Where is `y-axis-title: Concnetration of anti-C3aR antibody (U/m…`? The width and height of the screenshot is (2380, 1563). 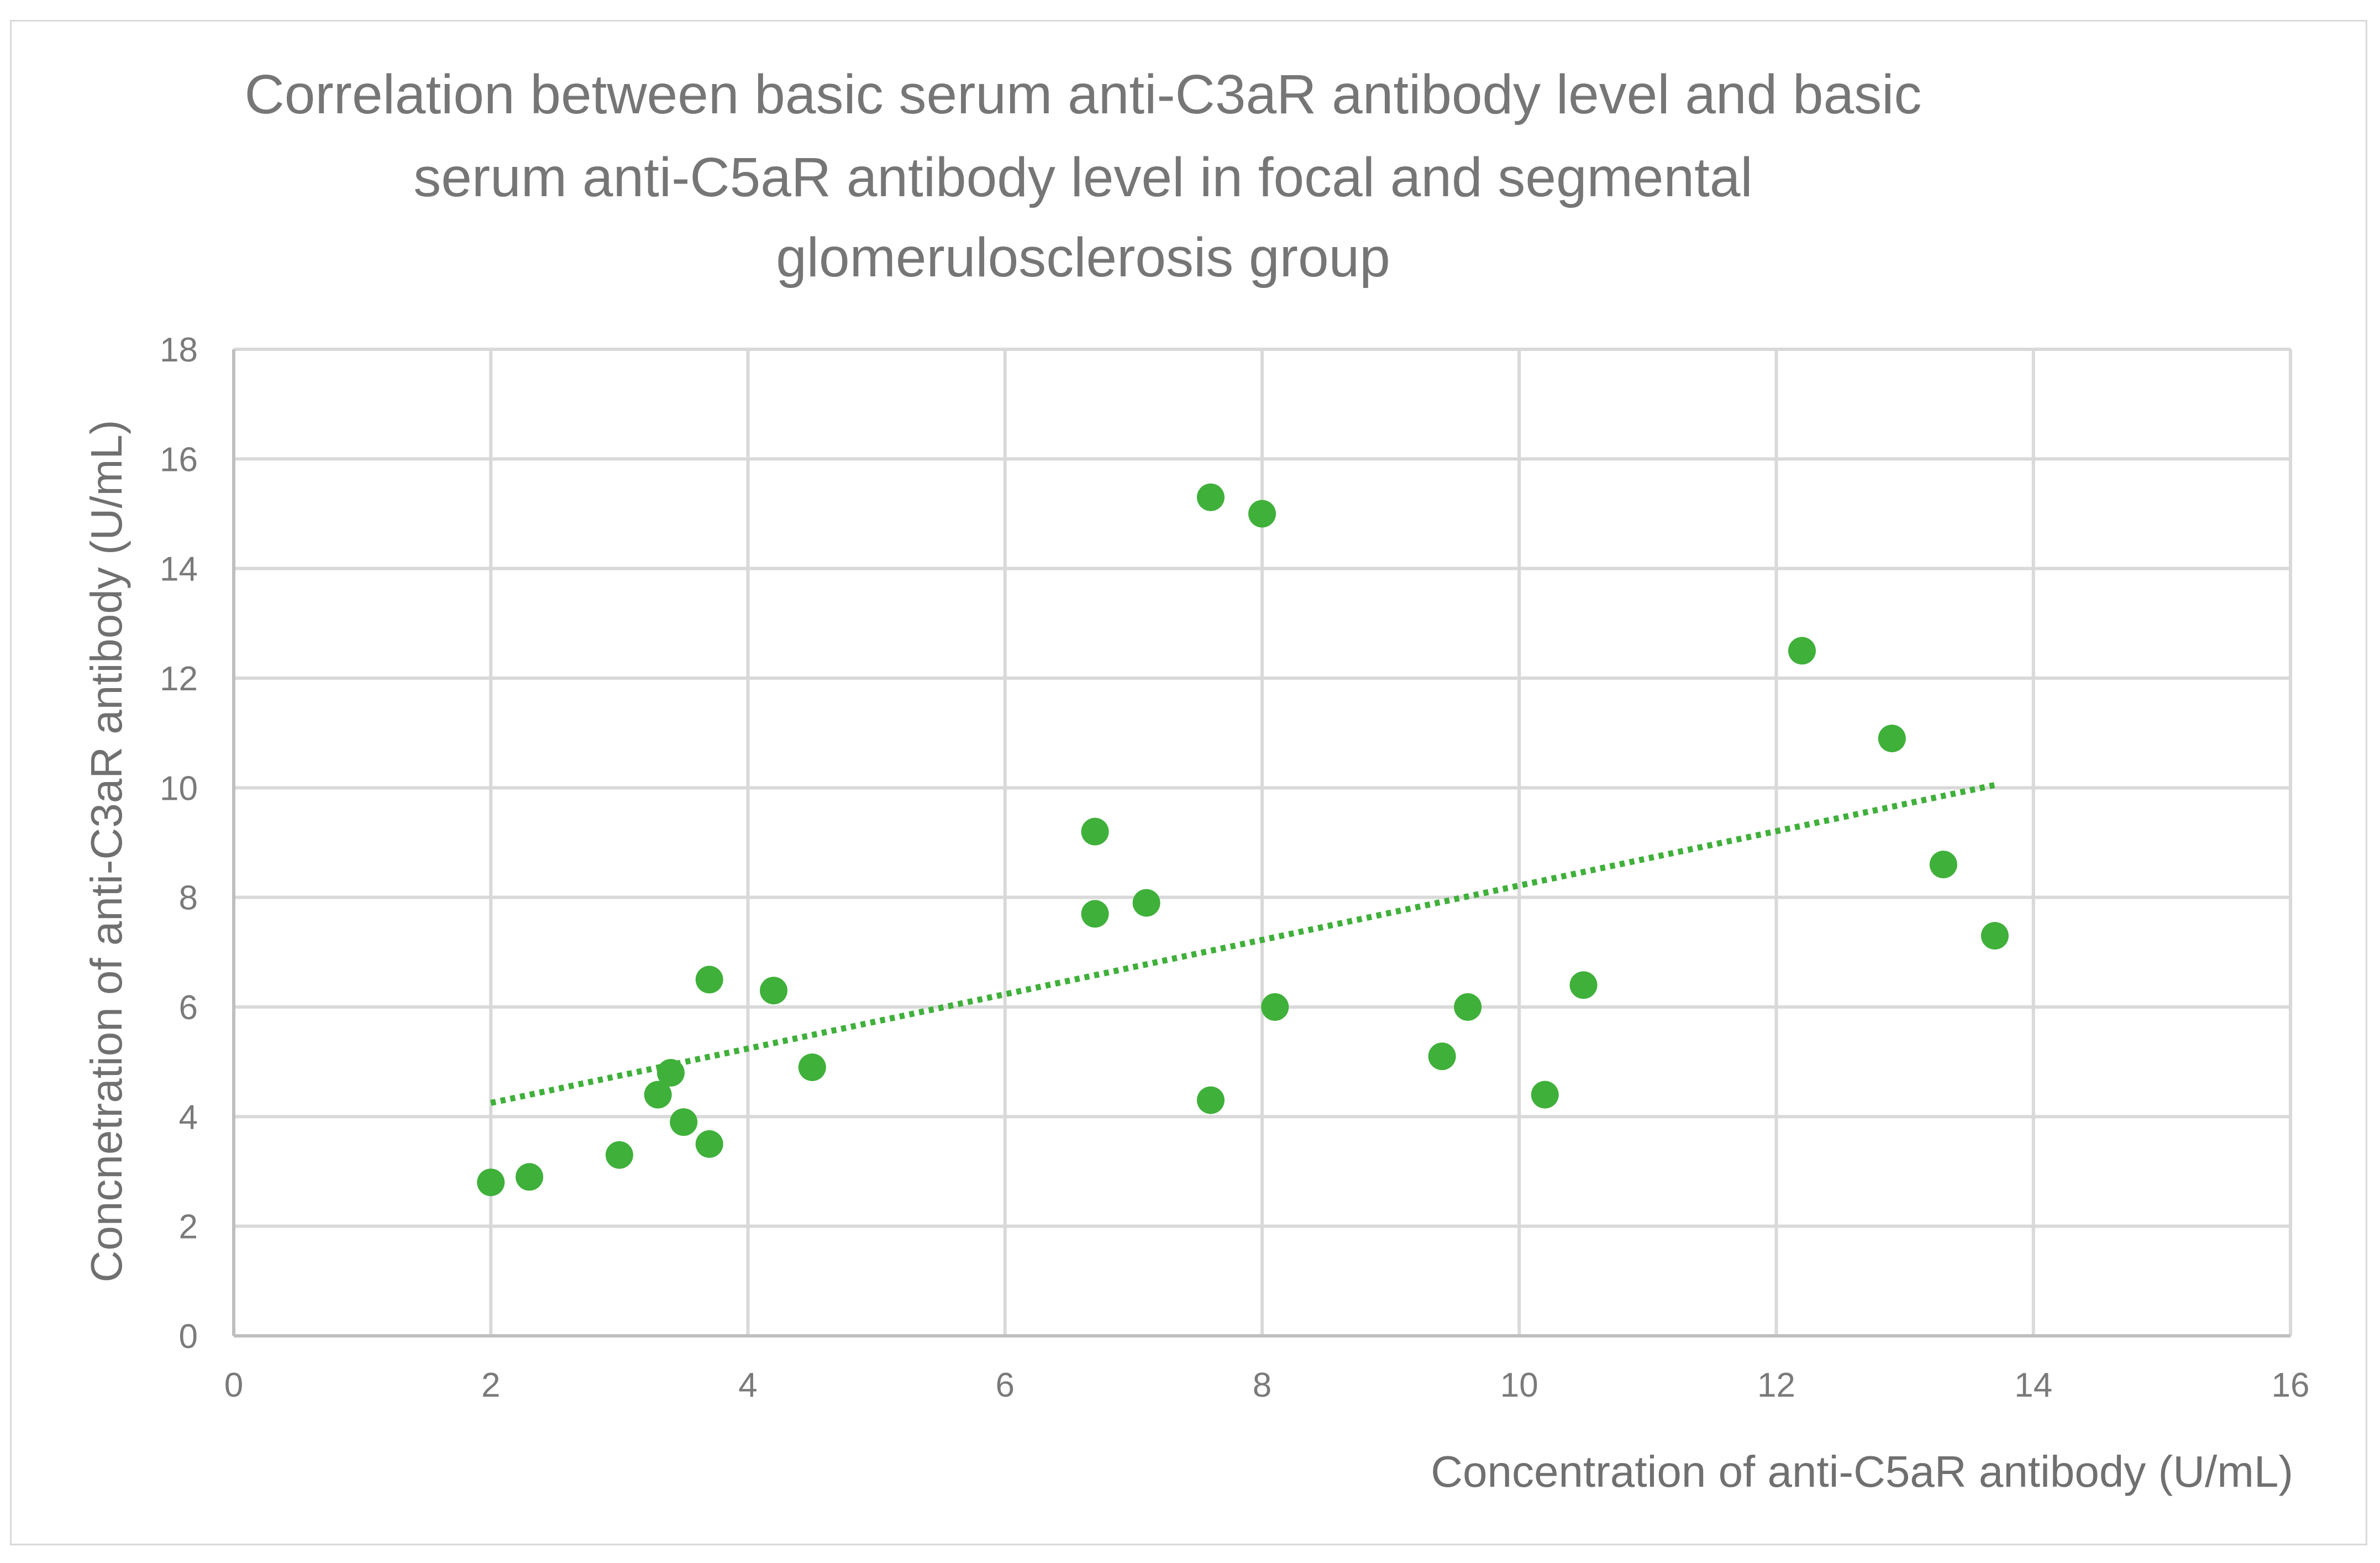
y-axis-title: Concnetration of anti-C3aR antibody (U/m… is located at coordinates (106, 851).